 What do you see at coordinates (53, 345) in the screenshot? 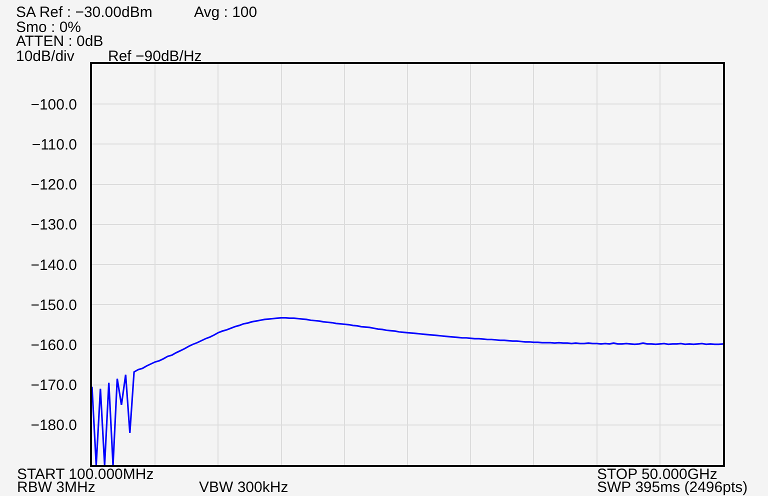
I see `y-tick-label: −160.0` at bounding box center [53, 345].